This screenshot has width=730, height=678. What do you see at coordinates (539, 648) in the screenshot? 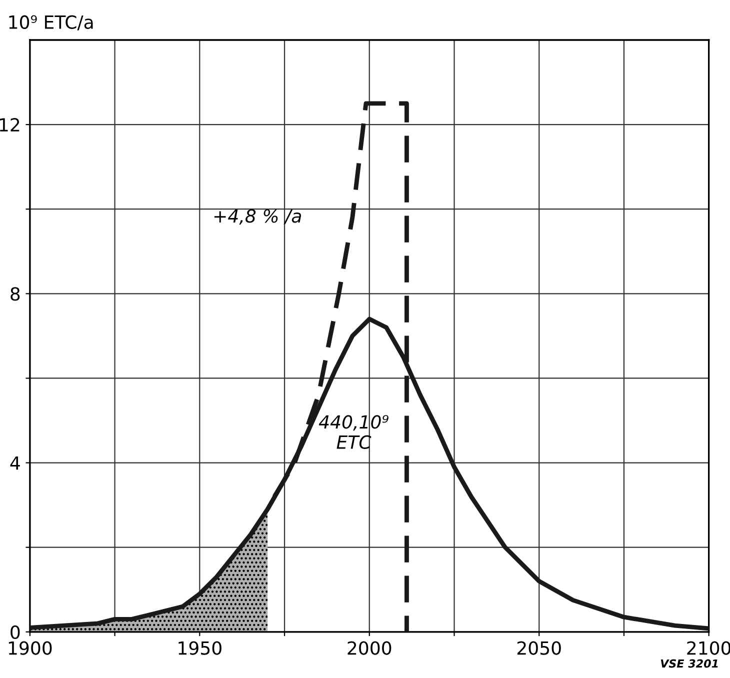
I see `x-tick-label: 2050` at bounding box center [539, 648].